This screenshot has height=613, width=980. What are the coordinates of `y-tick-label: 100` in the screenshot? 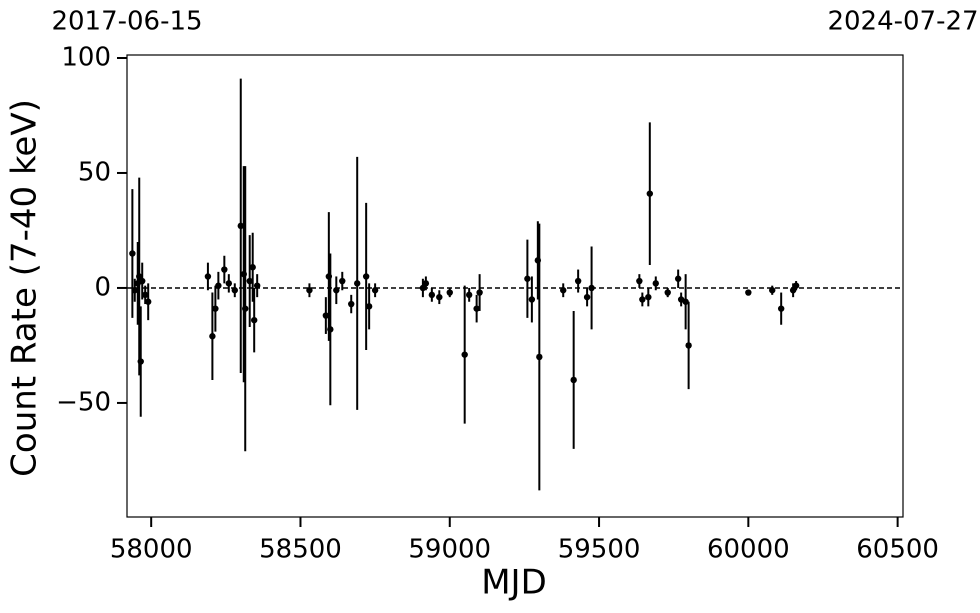 It's located at (86, 57).